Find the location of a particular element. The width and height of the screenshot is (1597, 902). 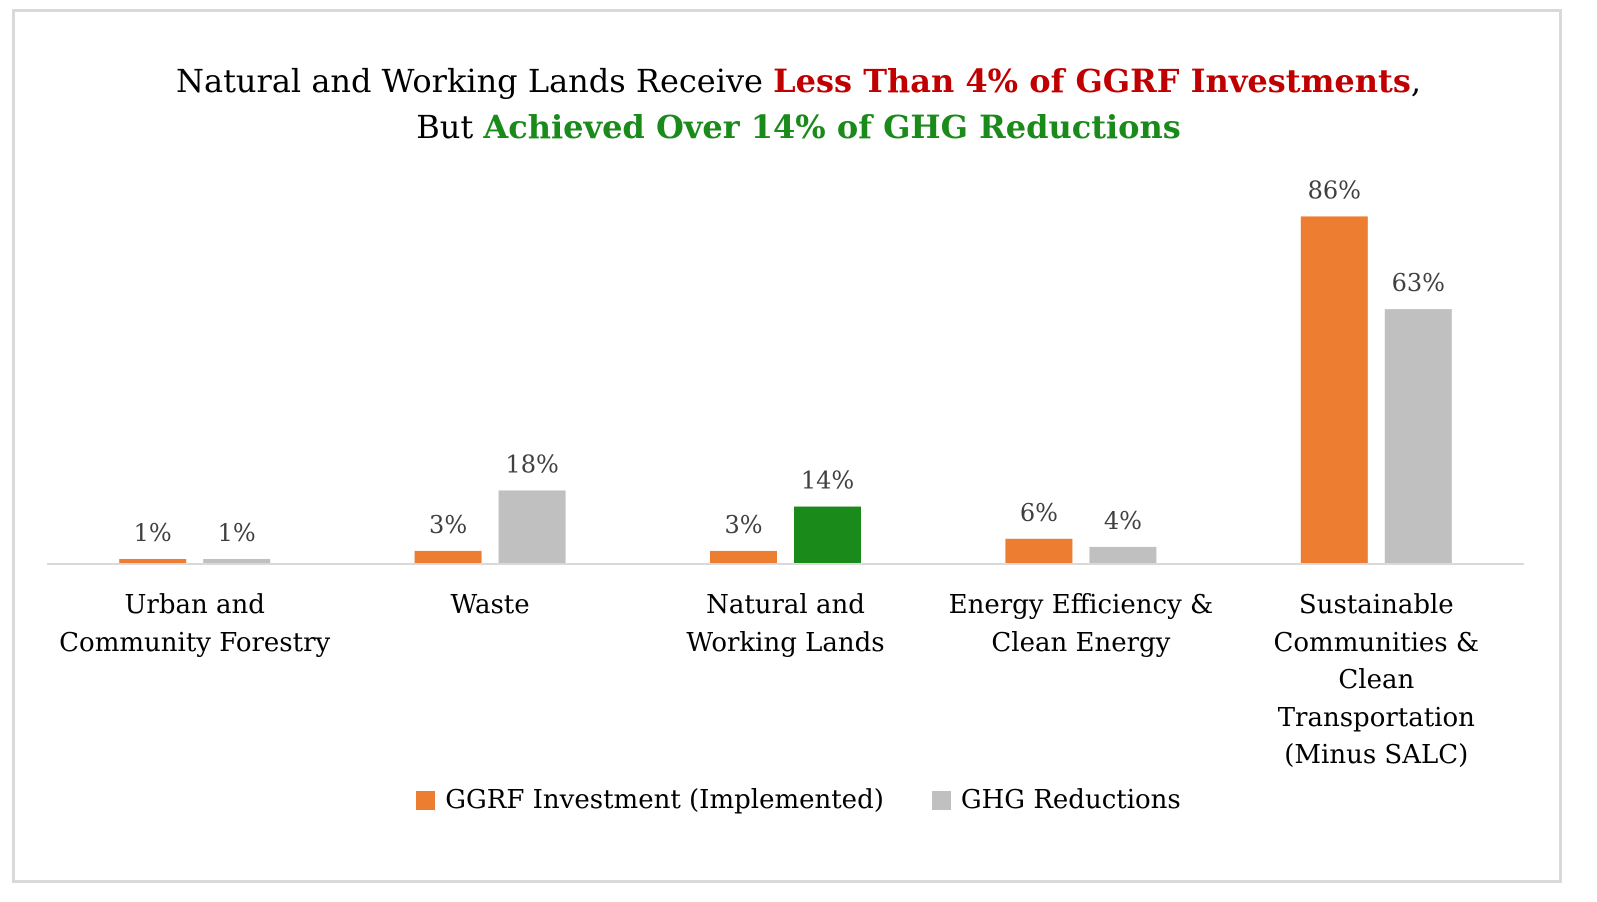

bar-investment-natural-and-working-lands is located at coordinates (743, 556).